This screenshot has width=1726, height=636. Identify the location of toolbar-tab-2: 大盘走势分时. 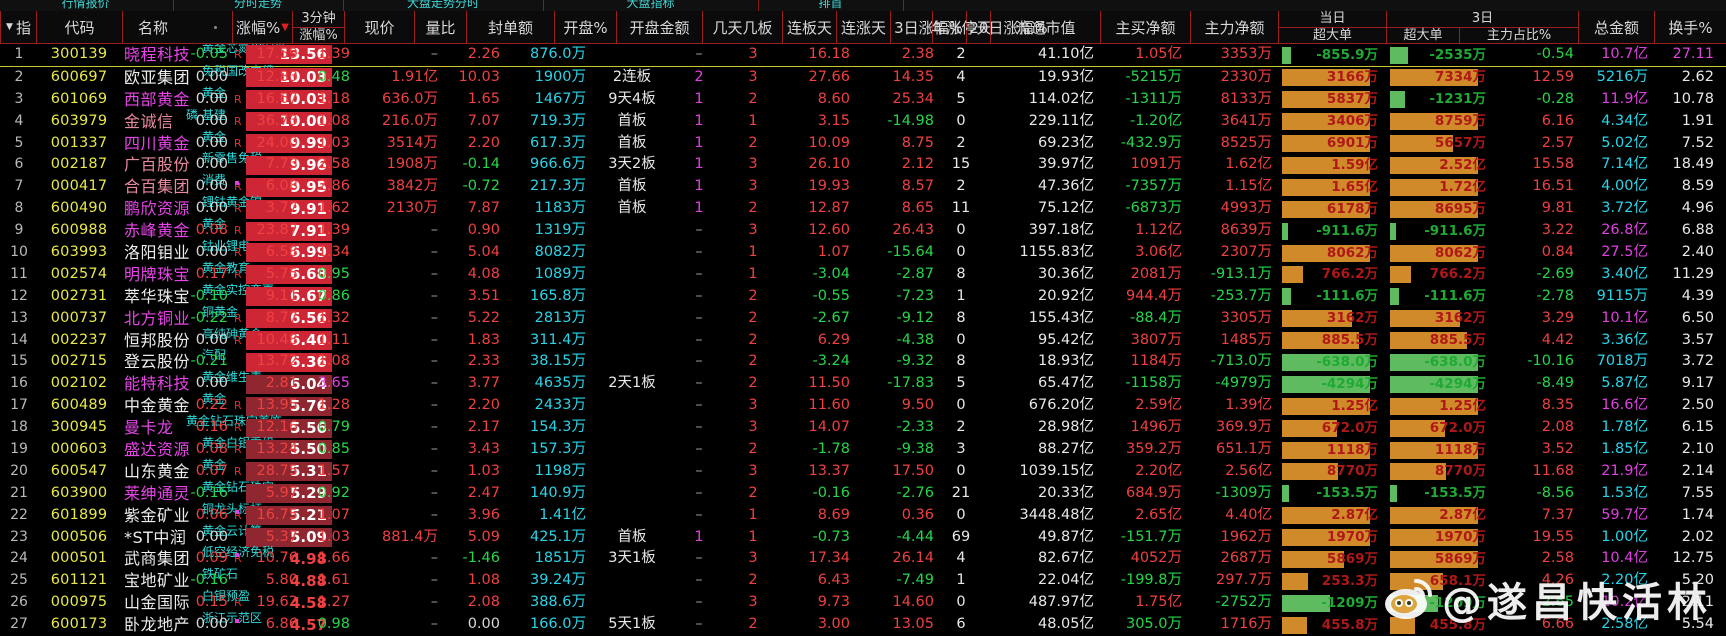
(442, 5).